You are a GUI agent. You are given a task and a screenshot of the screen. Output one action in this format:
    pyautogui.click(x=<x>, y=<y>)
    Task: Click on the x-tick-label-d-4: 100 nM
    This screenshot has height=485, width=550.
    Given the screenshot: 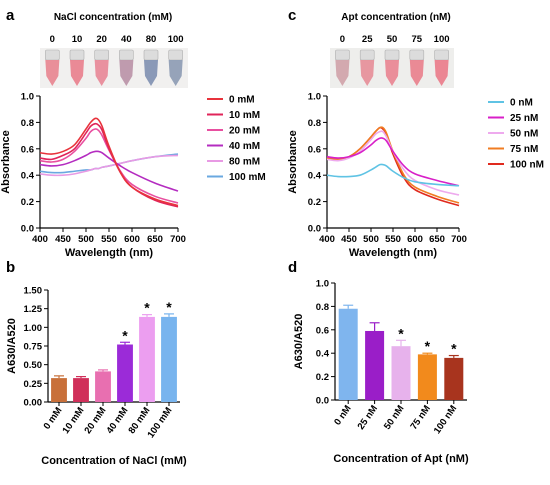 What is the action you would take?
    pyautogui.click(x=446, y=419)
    